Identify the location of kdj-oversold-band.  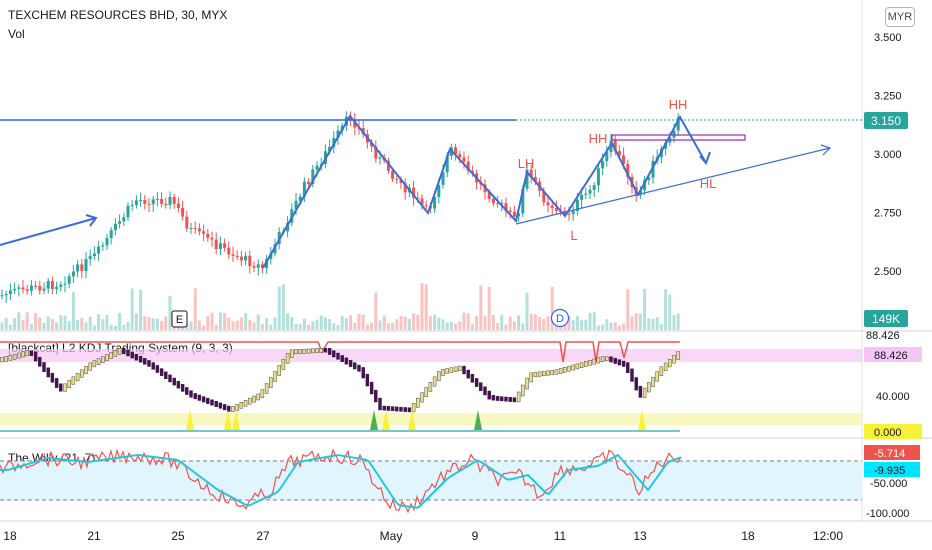
(431, 419).